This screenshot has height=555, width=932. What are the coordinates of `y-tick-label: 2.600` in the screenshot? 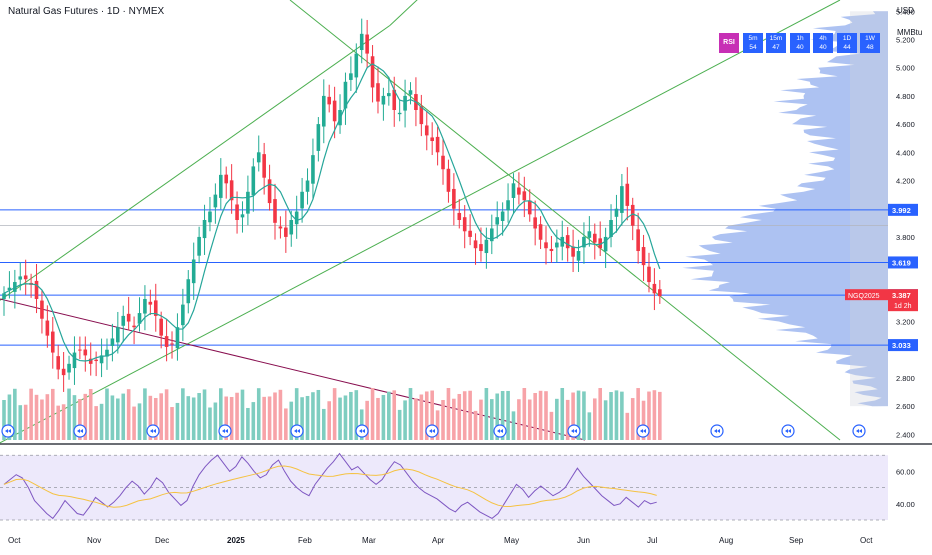 It's located at (905, 406).